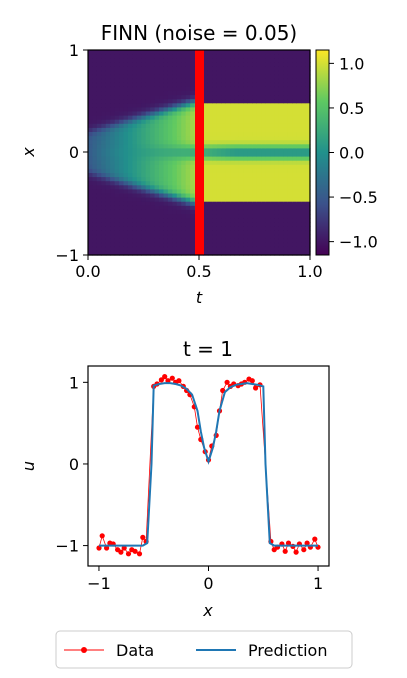 This screenshot has height=678, width=407. I want to click on heatmap-marker-line, so click(199, 152).